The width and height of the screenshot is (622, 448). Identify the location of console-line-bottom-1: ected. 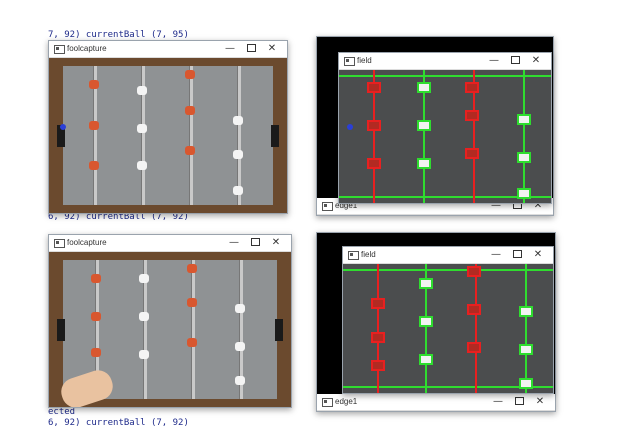
(62, 412).